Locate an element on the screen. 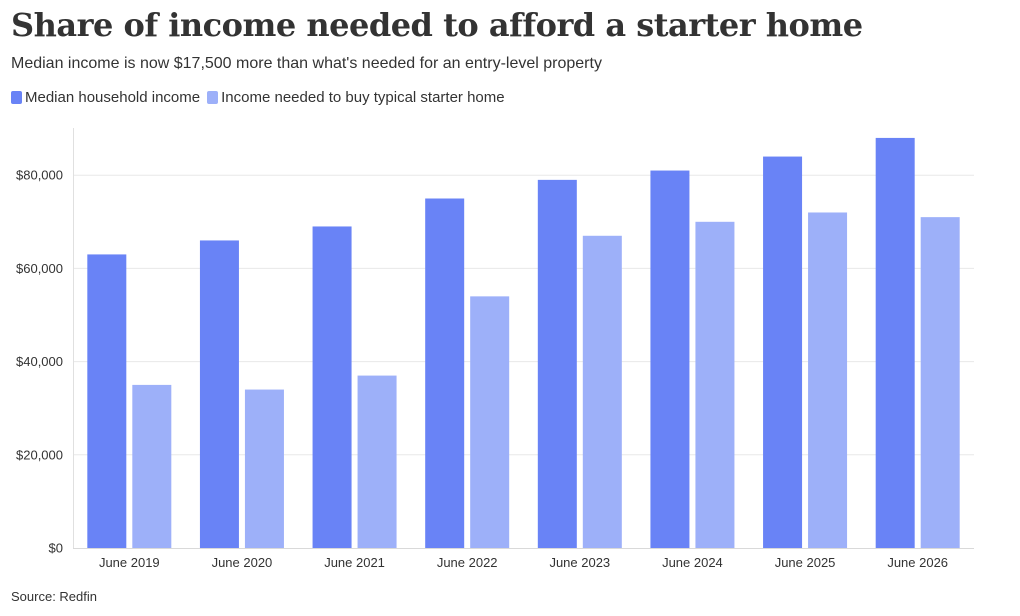 This screenshot has width=1020, height=616. legend-item-median-income: Median household income is located at coordinates (105, 97).